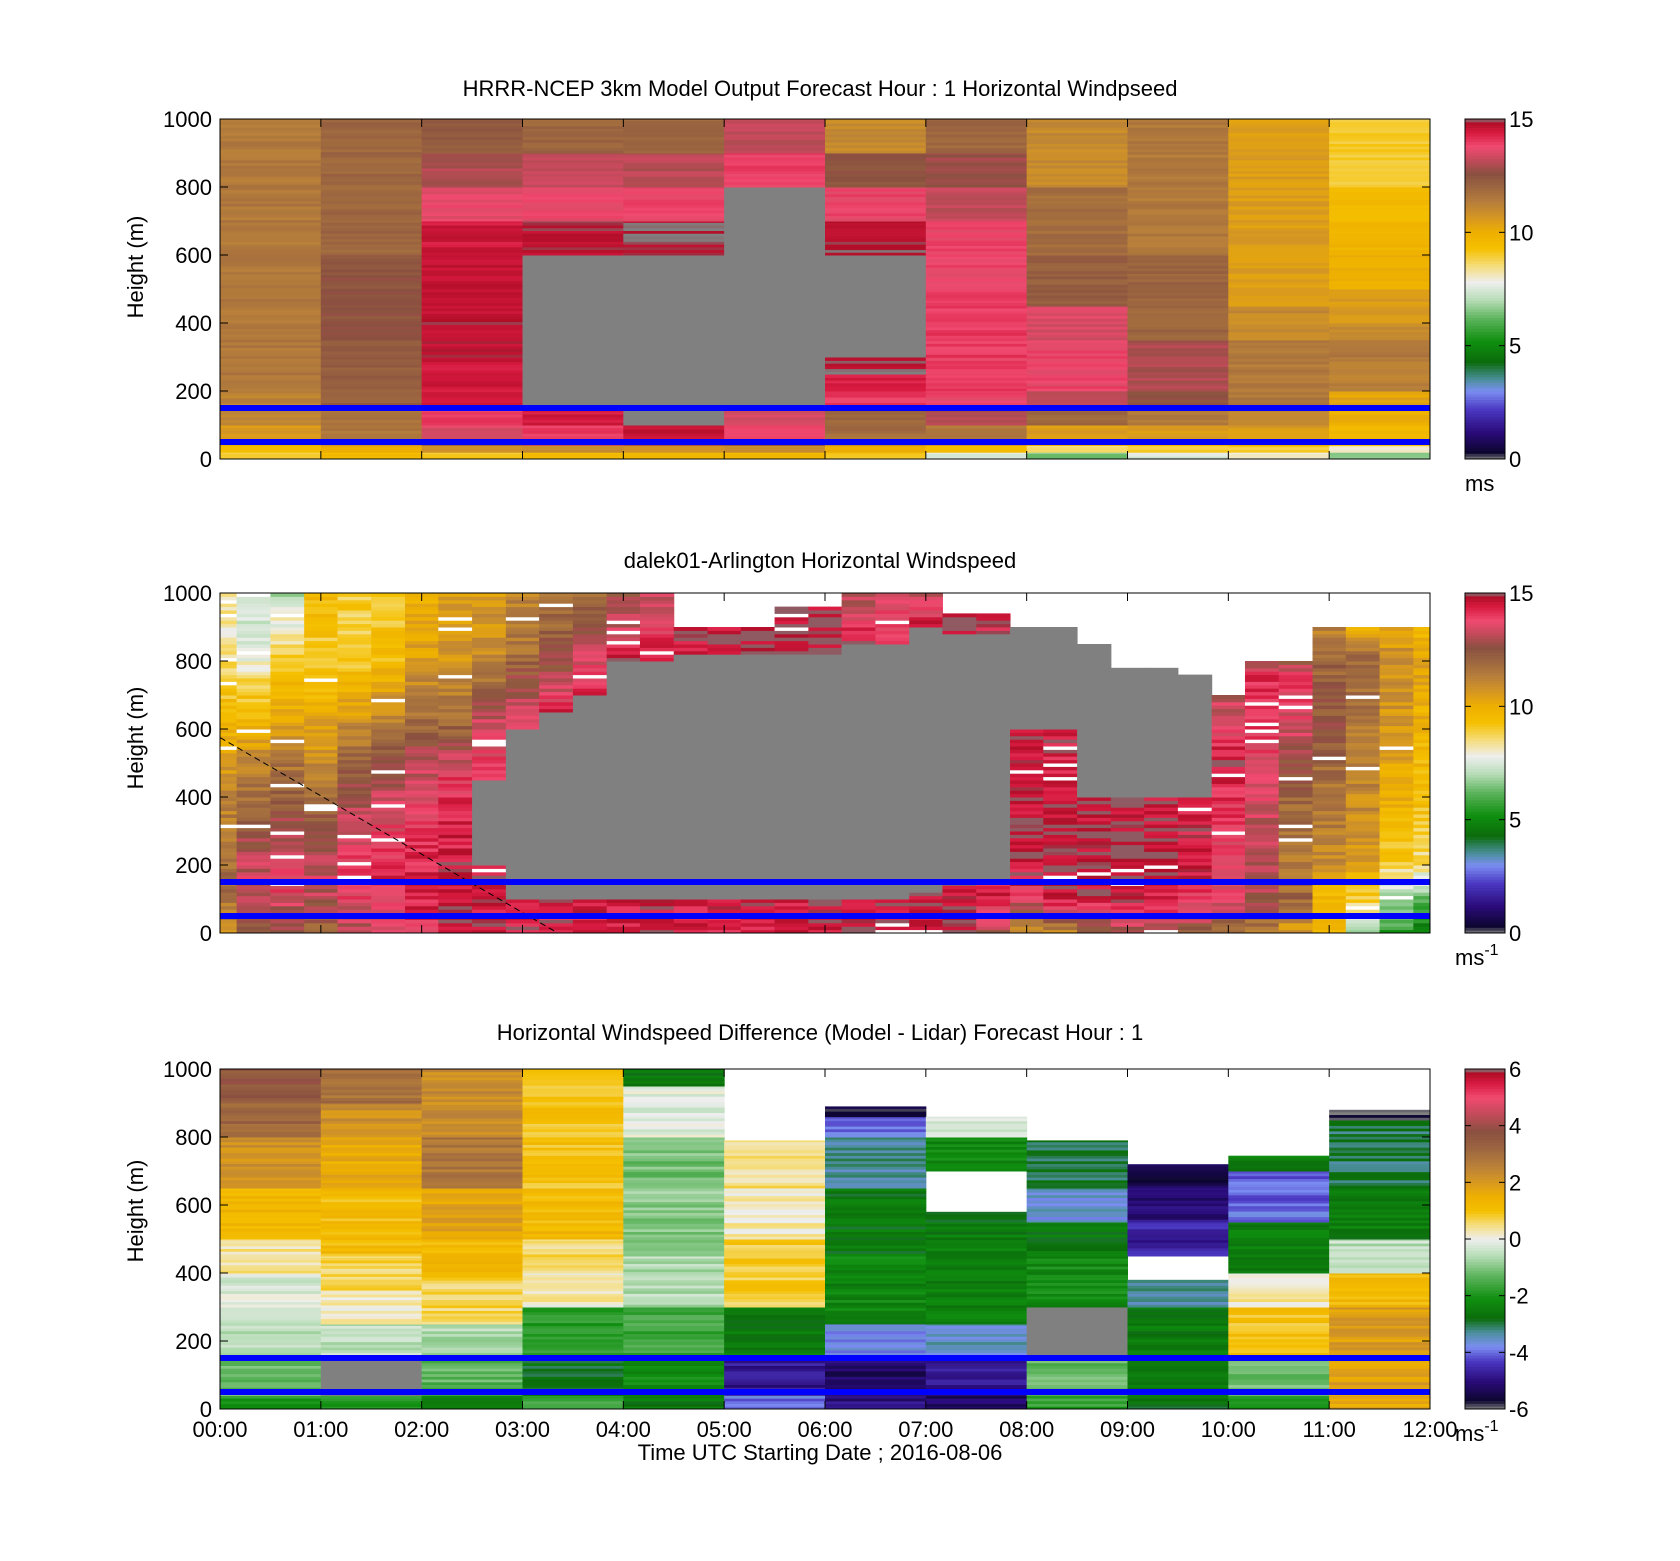 This screenshot has width=1680, height=1561. What do you see at coordinates (1485, 152) in the screenshot?
I see `colorbar-segment` at bounding box center [1485, 152].